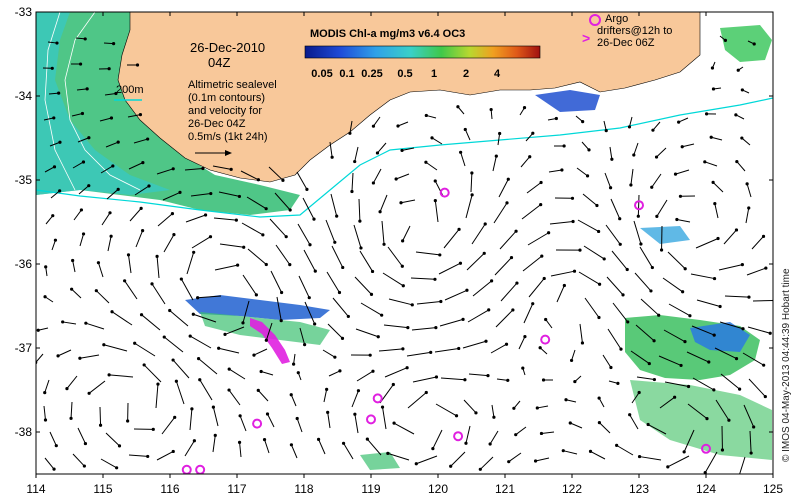  Describe the element at coordinates (24, 348) in the screenshot. I see `y-tick-label: -37` at that location.